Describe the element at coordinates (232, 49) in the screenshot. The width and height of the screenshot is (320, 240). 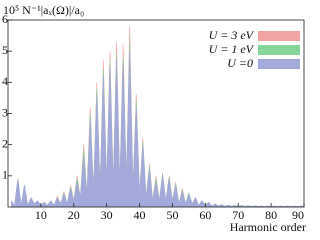
I see `legend-label: U = 1 eV` at that location.